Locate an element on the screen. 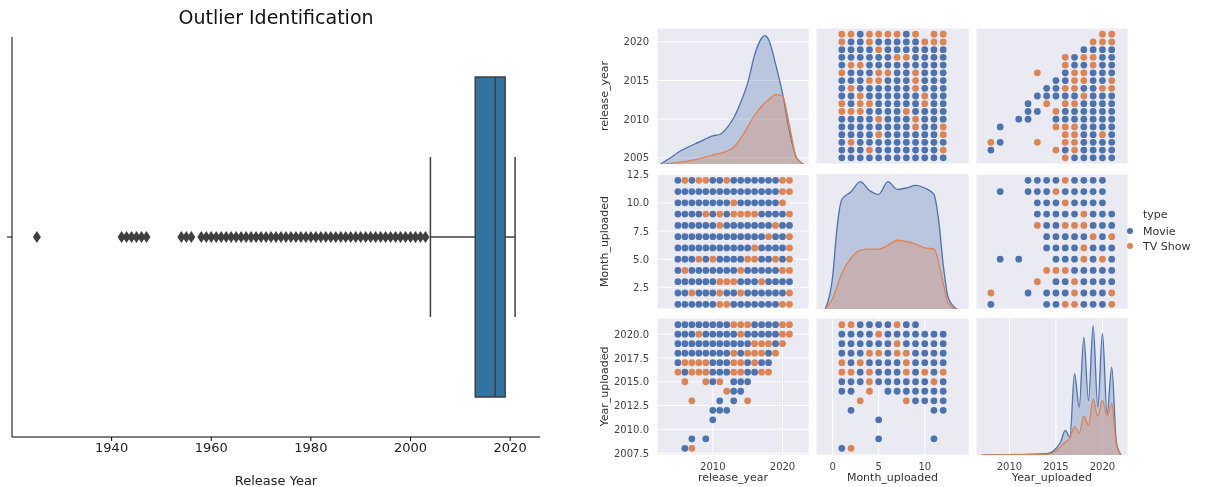 Image resolution: width=1227 pixels, height=487 pixels. y2-tick-label: 2005 is located at coordinates (636, 158).